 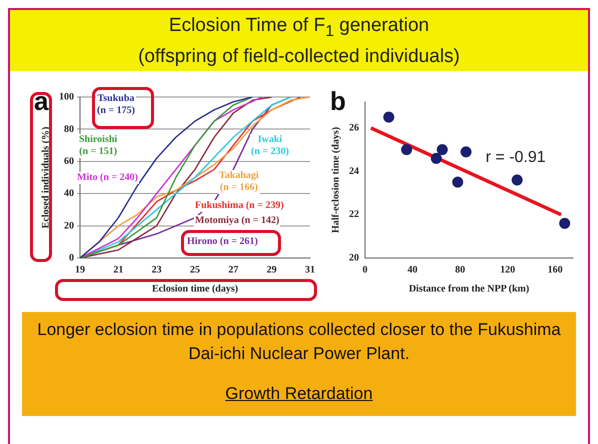 What do you see at coordinates (299, 40) in the screenshot?
I see `chart-title: Eclosion Time of F$_{1}$ generation (offspring of field-collected individuals)` at bounding box center [299, 40].